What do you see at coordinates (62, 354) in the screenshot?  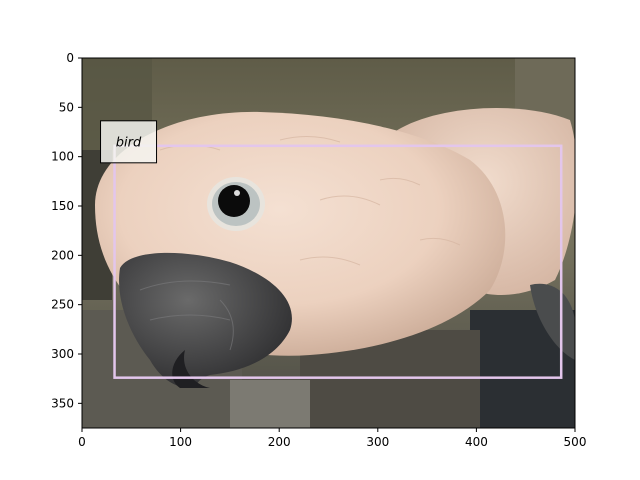 I see `y-tick-label: 300` at bounding box center [62, 354].